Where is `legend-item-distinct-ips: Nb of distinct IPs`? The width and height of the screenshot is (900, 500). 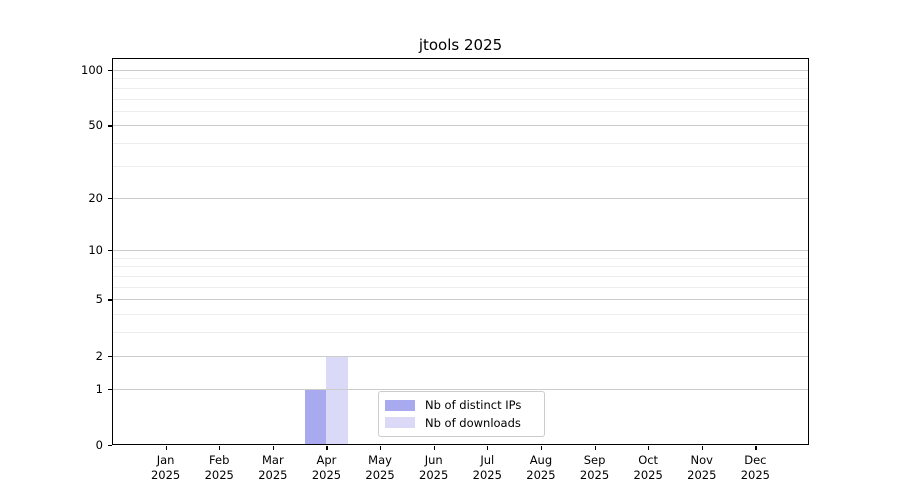
legend-item-distinct-ips: Nb of distinct IPs is located at coordinates (460, 405).